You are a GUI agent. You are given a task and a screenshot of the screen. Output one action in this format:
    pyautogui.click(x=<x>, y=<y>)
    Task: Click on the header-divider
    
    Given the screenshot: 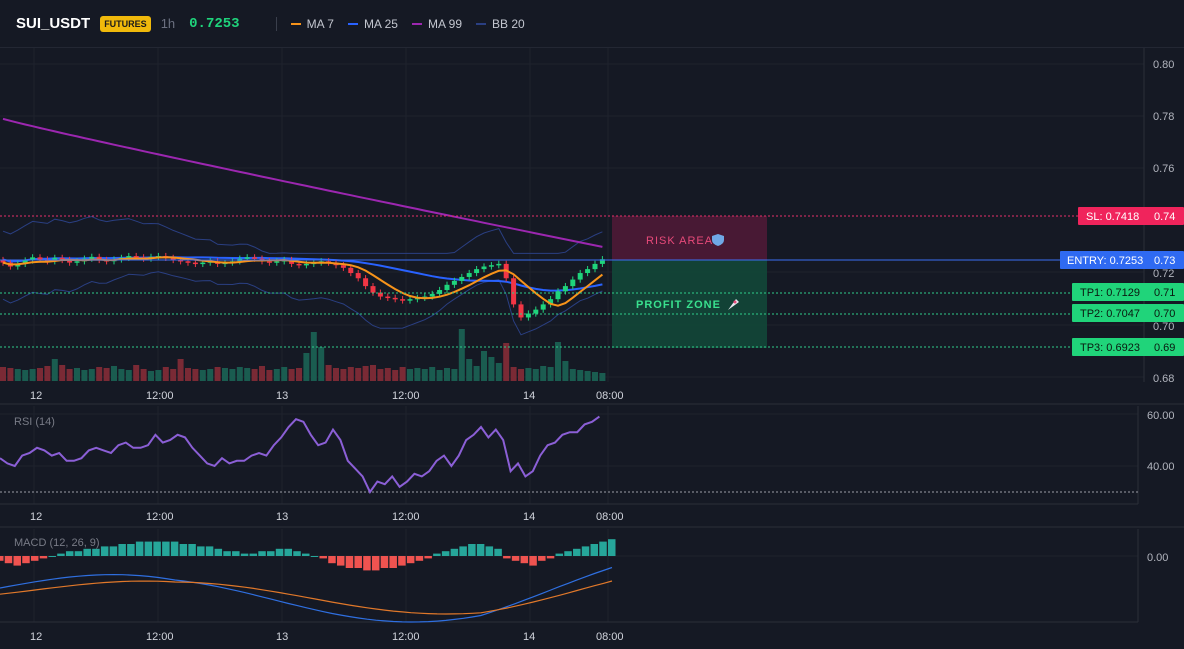 What is the action you would take?
    pyautogui.click(x=276, y=23)
    